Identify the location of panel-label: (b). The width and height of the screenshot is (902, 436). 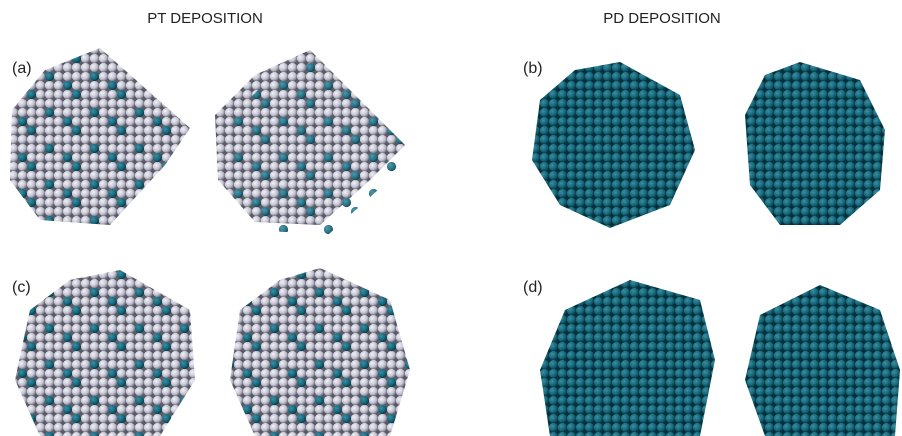
(533, 68).